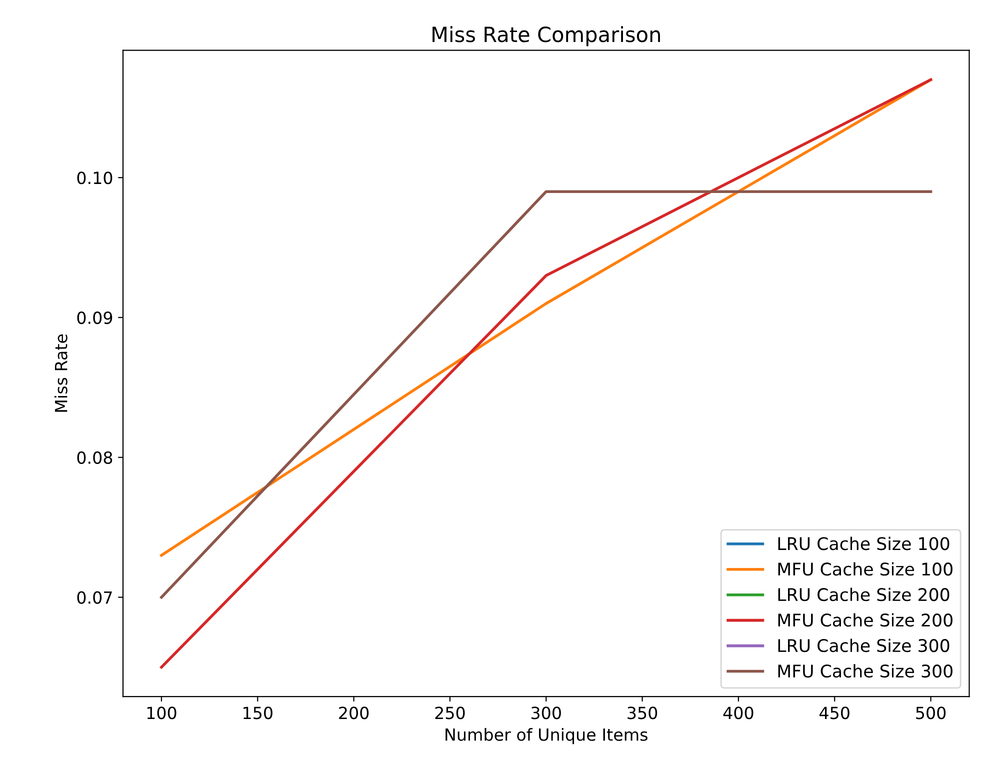 The height and width of the screenshot is (774, 984). What do you see at coordinates (864, 595) in the screenshot?
I see `legend-label: LRU Cache Size 200` at bounding box center [864, 595].